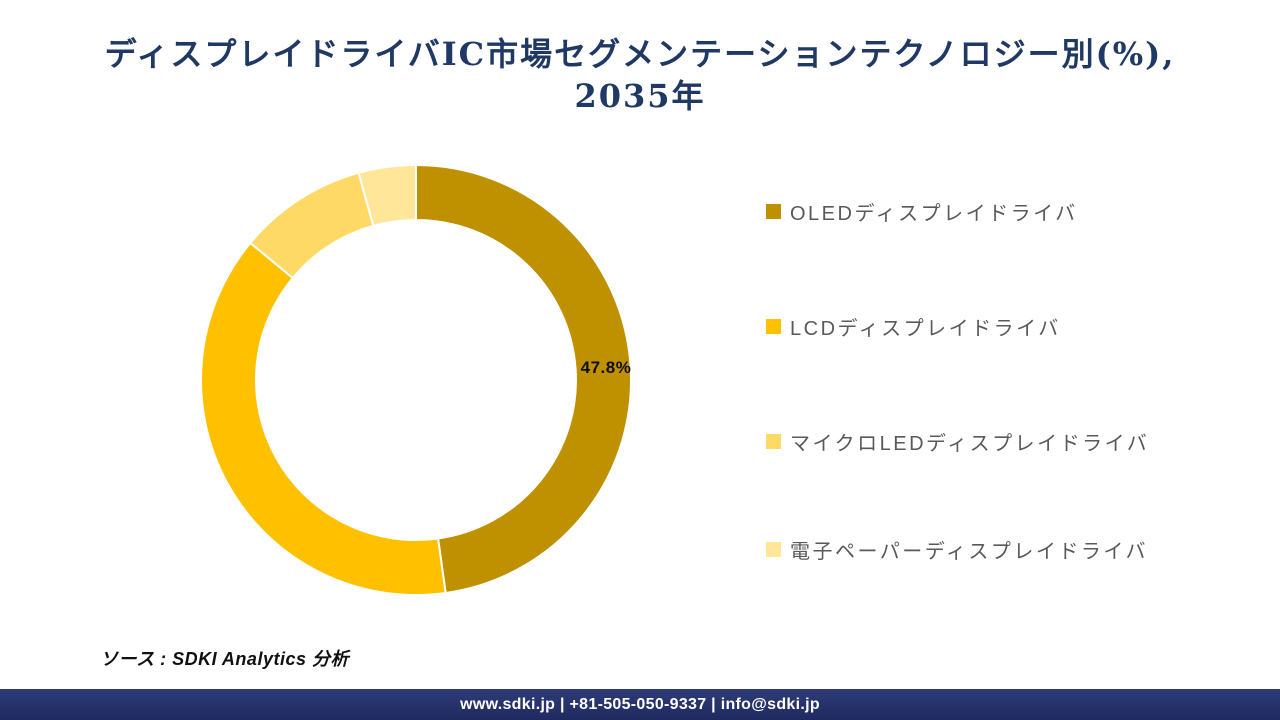  I want to click on legend-label-lcd: LCDディスプレイドライバ, so click(925, 329).